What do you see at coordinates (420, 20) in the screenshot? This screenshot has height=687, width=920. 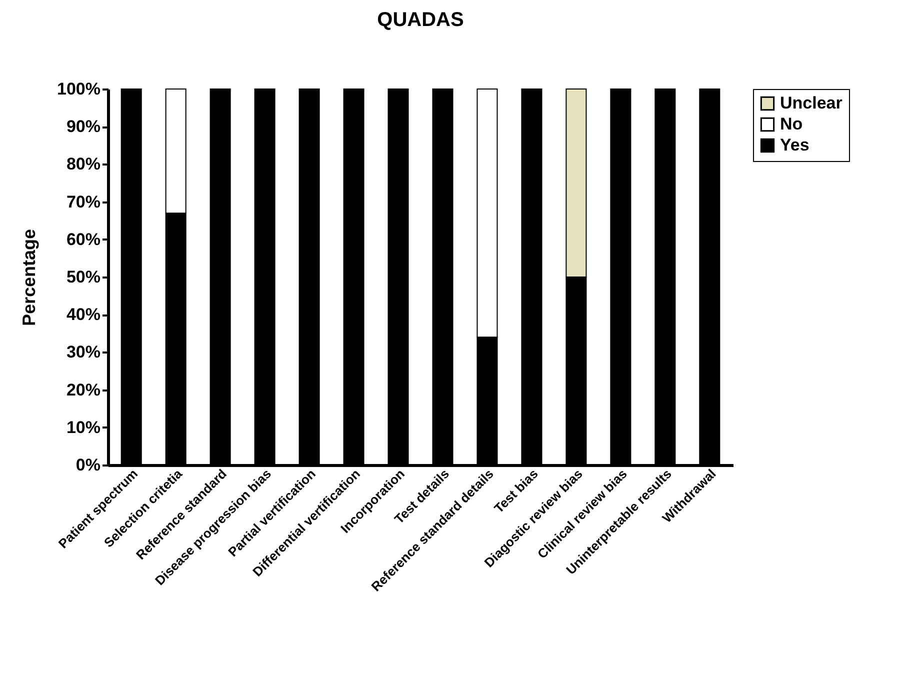 I see `chart-title: QUADAS` at bounding box center [420, 20].